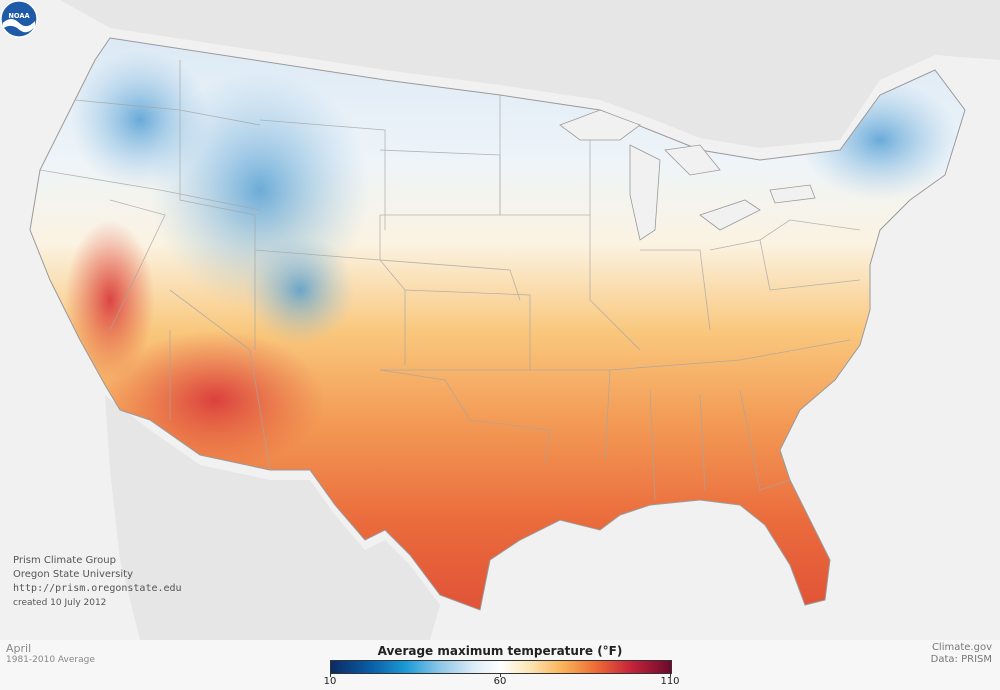  Describe the element at coordinates (500, 681) in the screenshot. I see `legend-tick-mid: 60` at that location.